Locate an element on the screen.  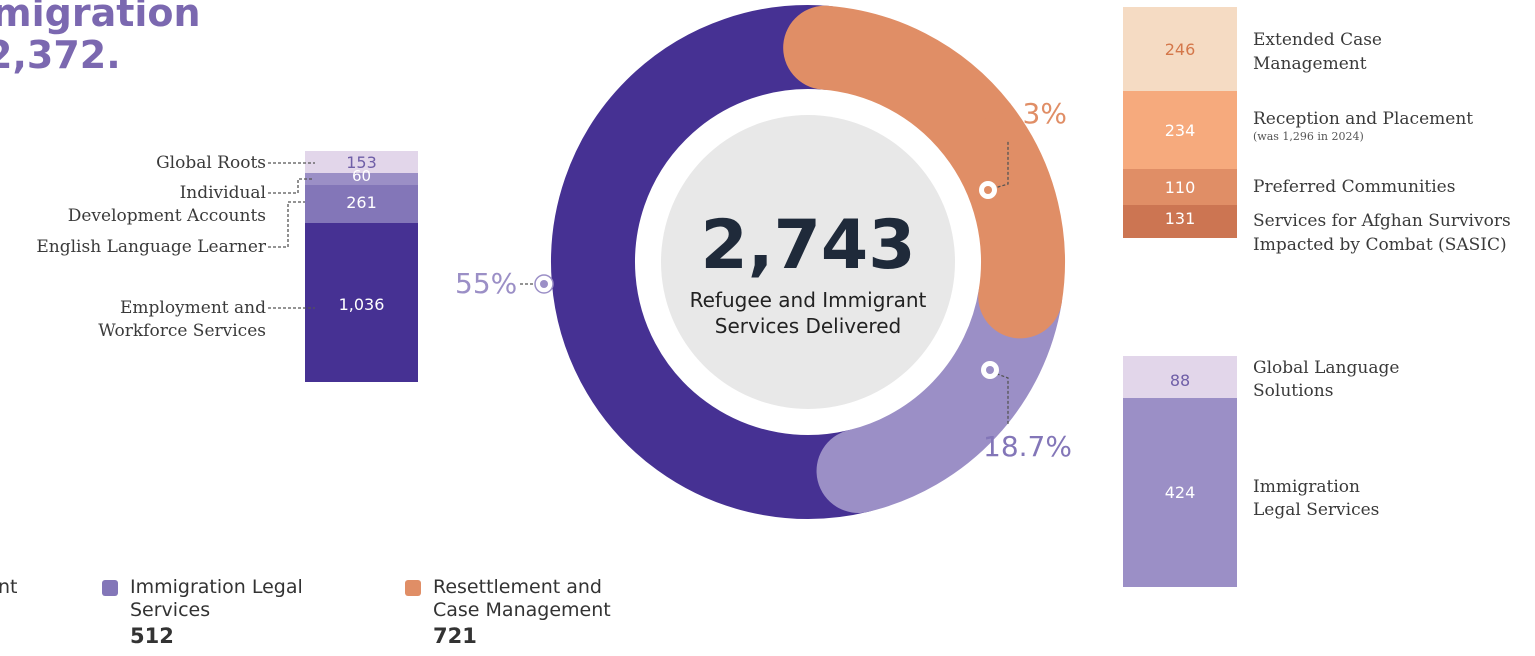
left-bar-leader-lines is located at coordinates (291, 235).